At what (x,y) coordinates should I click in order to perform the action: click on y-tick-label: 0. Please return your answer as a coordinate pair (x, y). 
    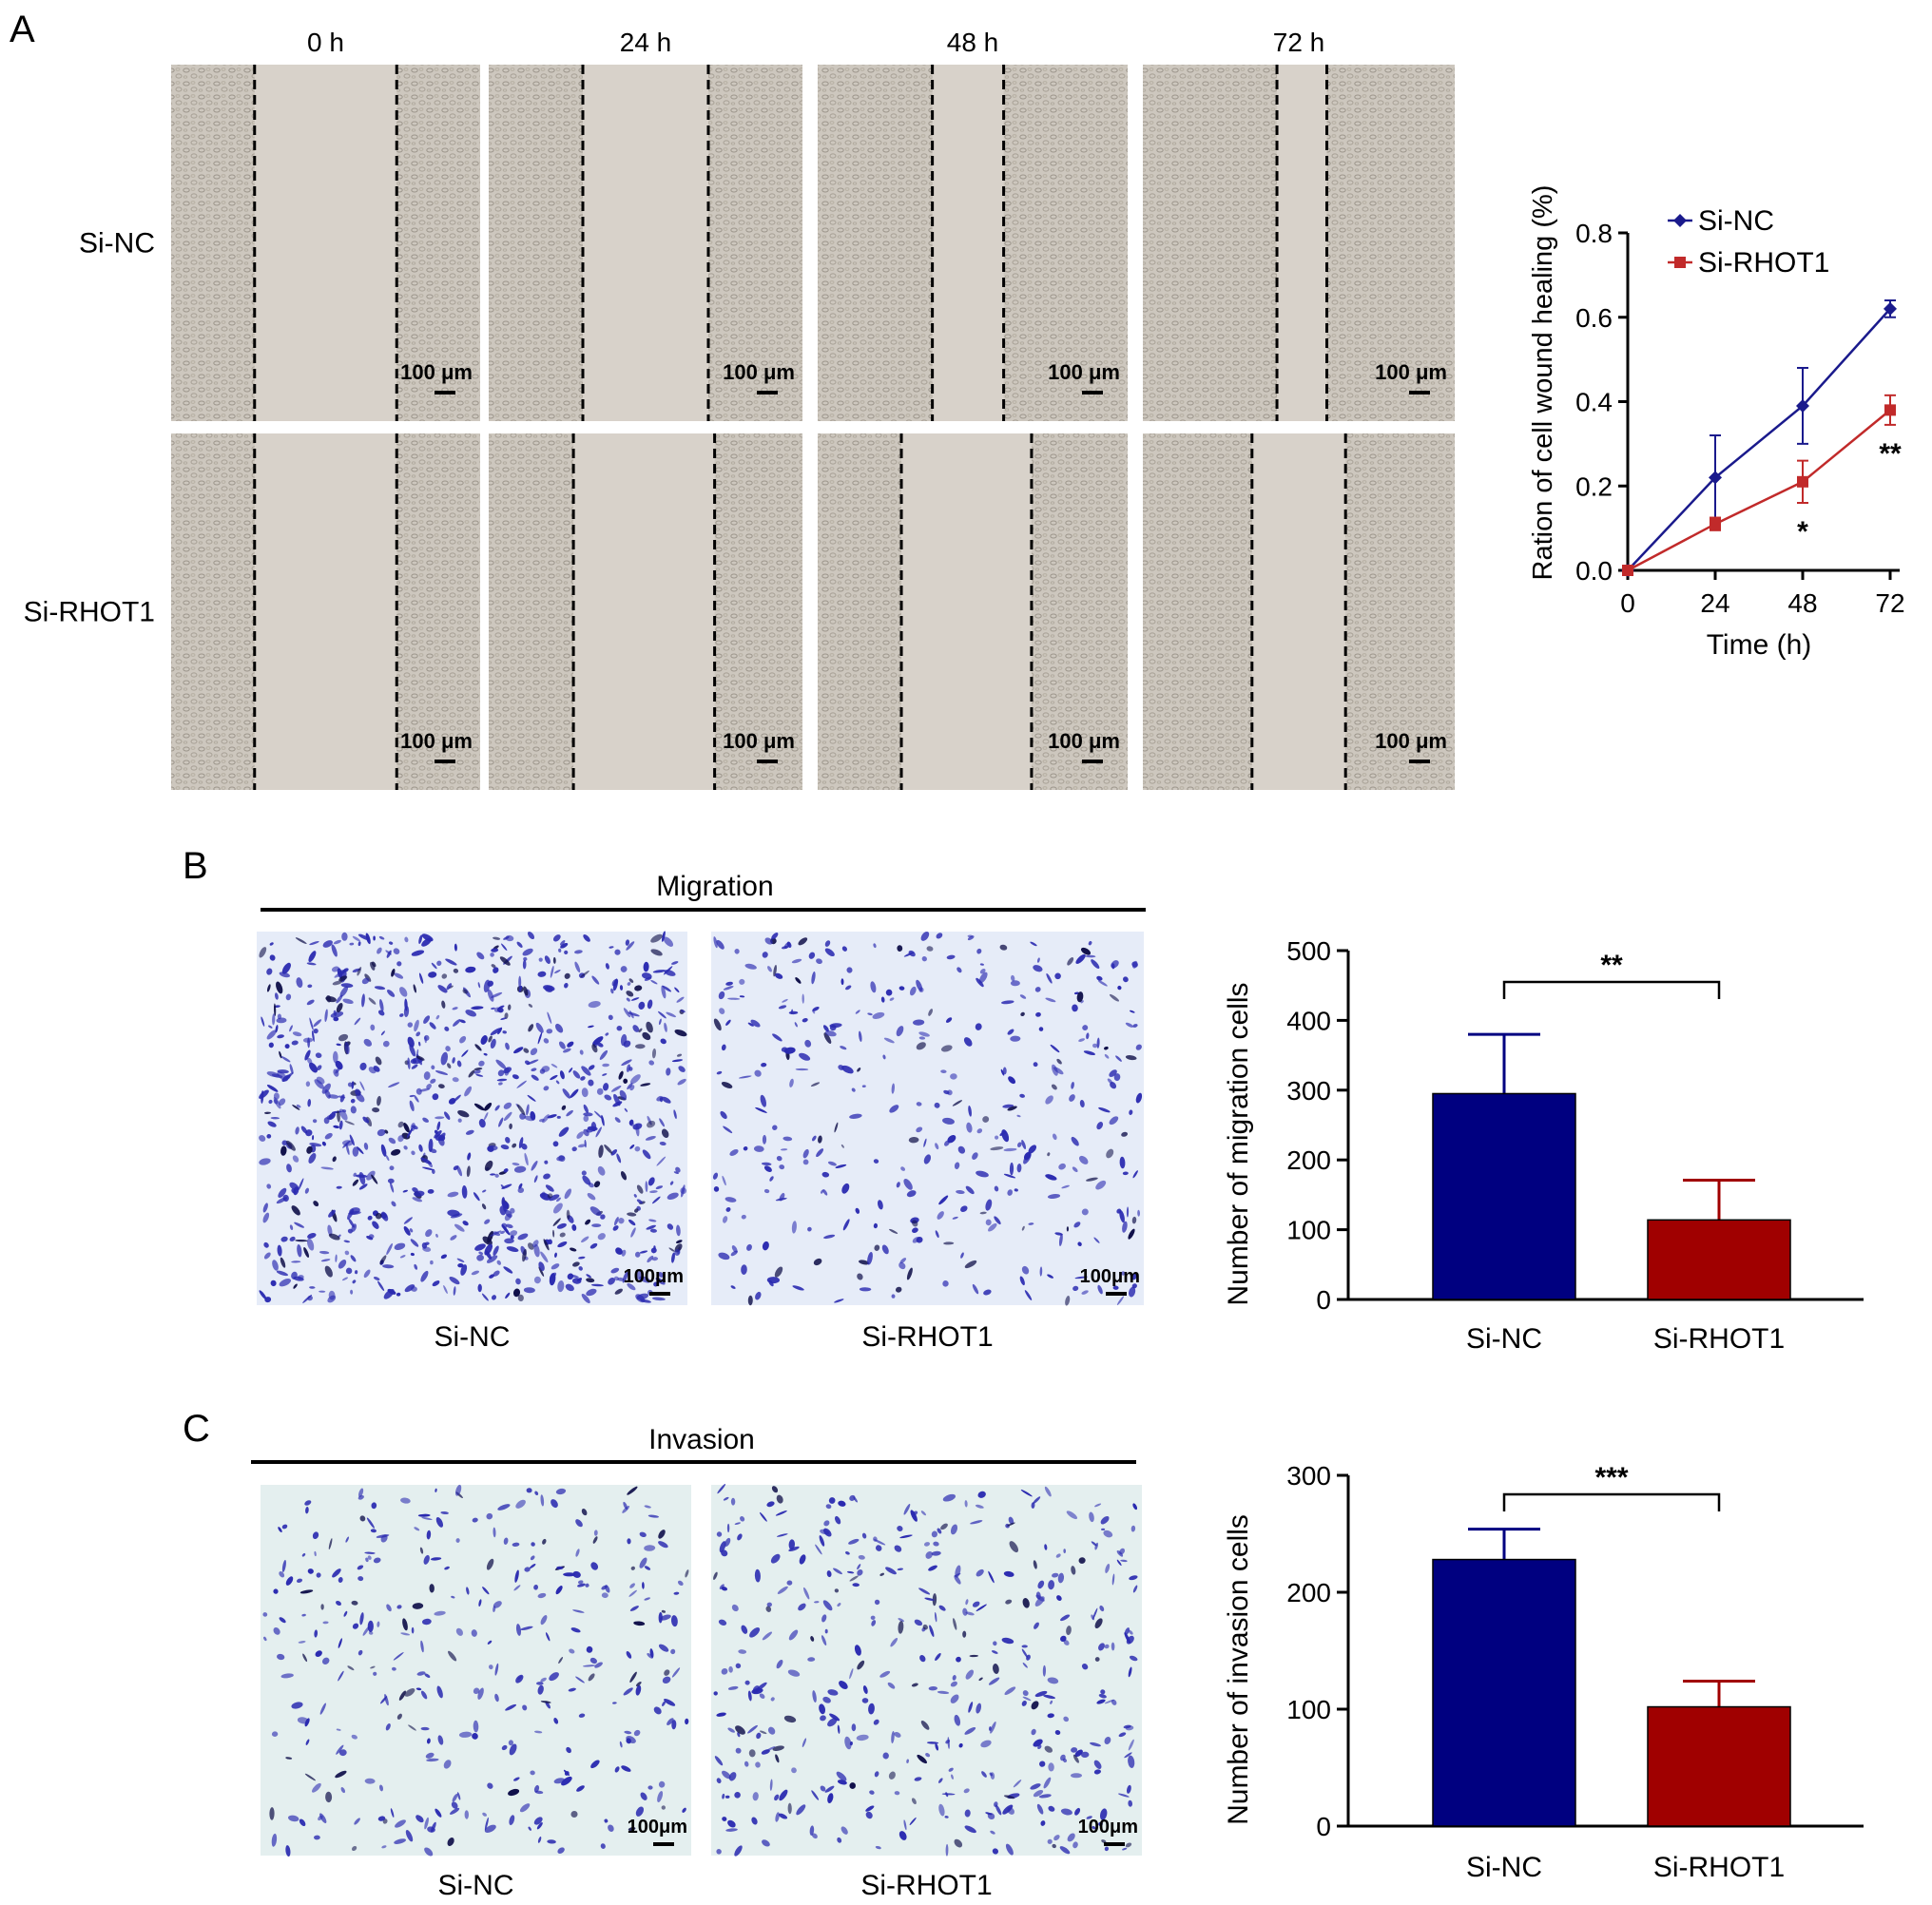
    Looking at the image, I should click on (1323, 1300).